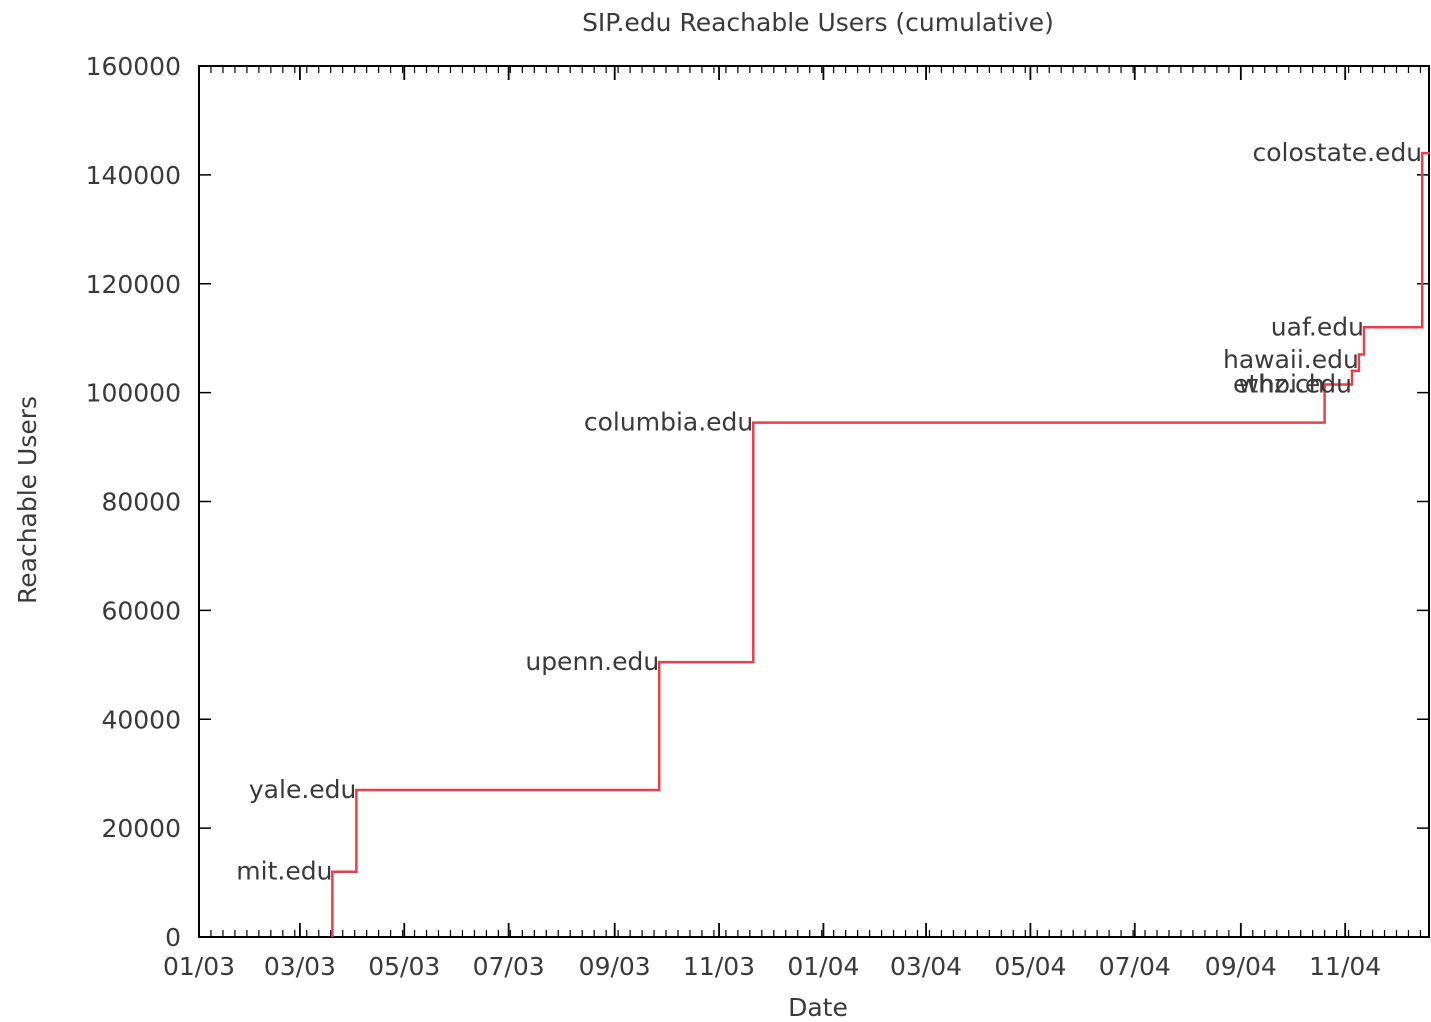 This screenshot has height=1022, width=1431. What do you see at coordinates (1291, 359) in the screenshot?
I see `annotation-label: hawaii.edu` at bounding box center [1291, 359].